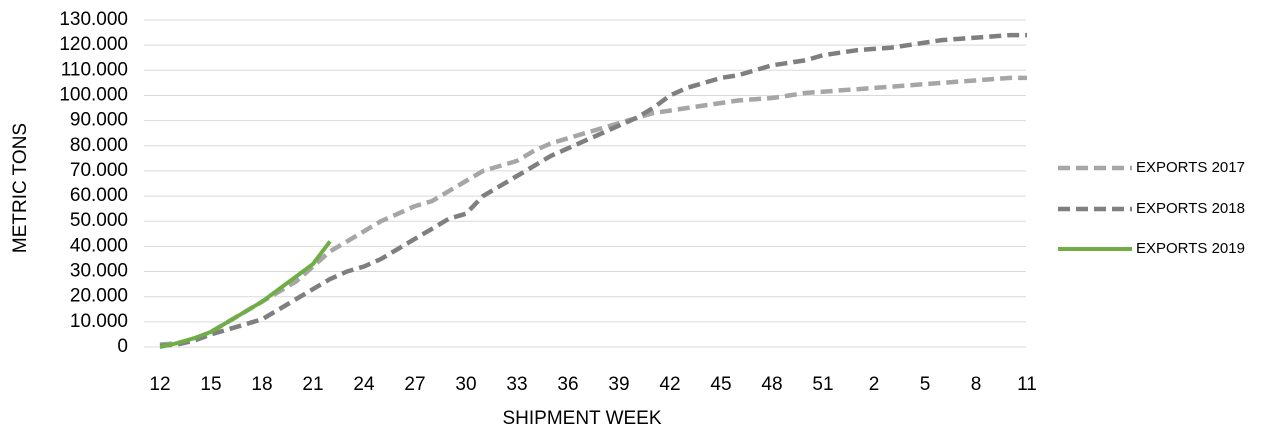  Describe the element at coordinates (99, 321) in the screenshot. I see `y-tick-label: 10.000` at that location.